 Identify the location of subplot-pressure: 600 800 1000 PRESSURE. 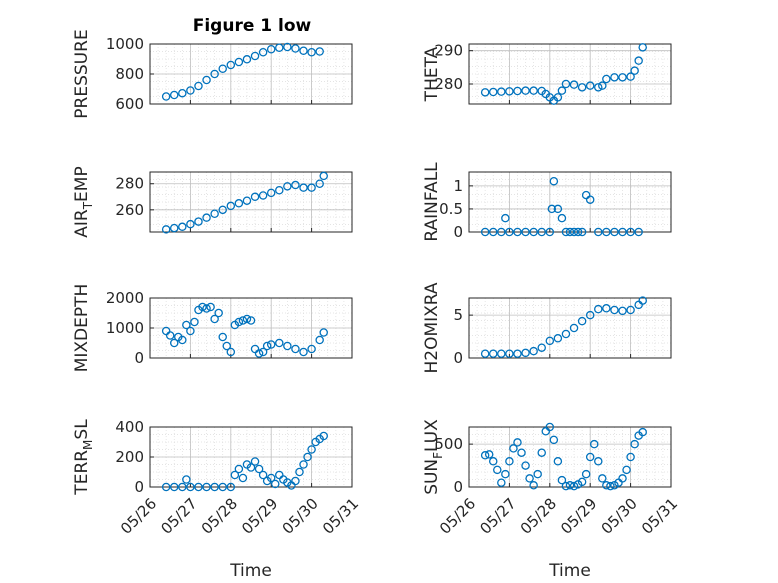
(212, 74).